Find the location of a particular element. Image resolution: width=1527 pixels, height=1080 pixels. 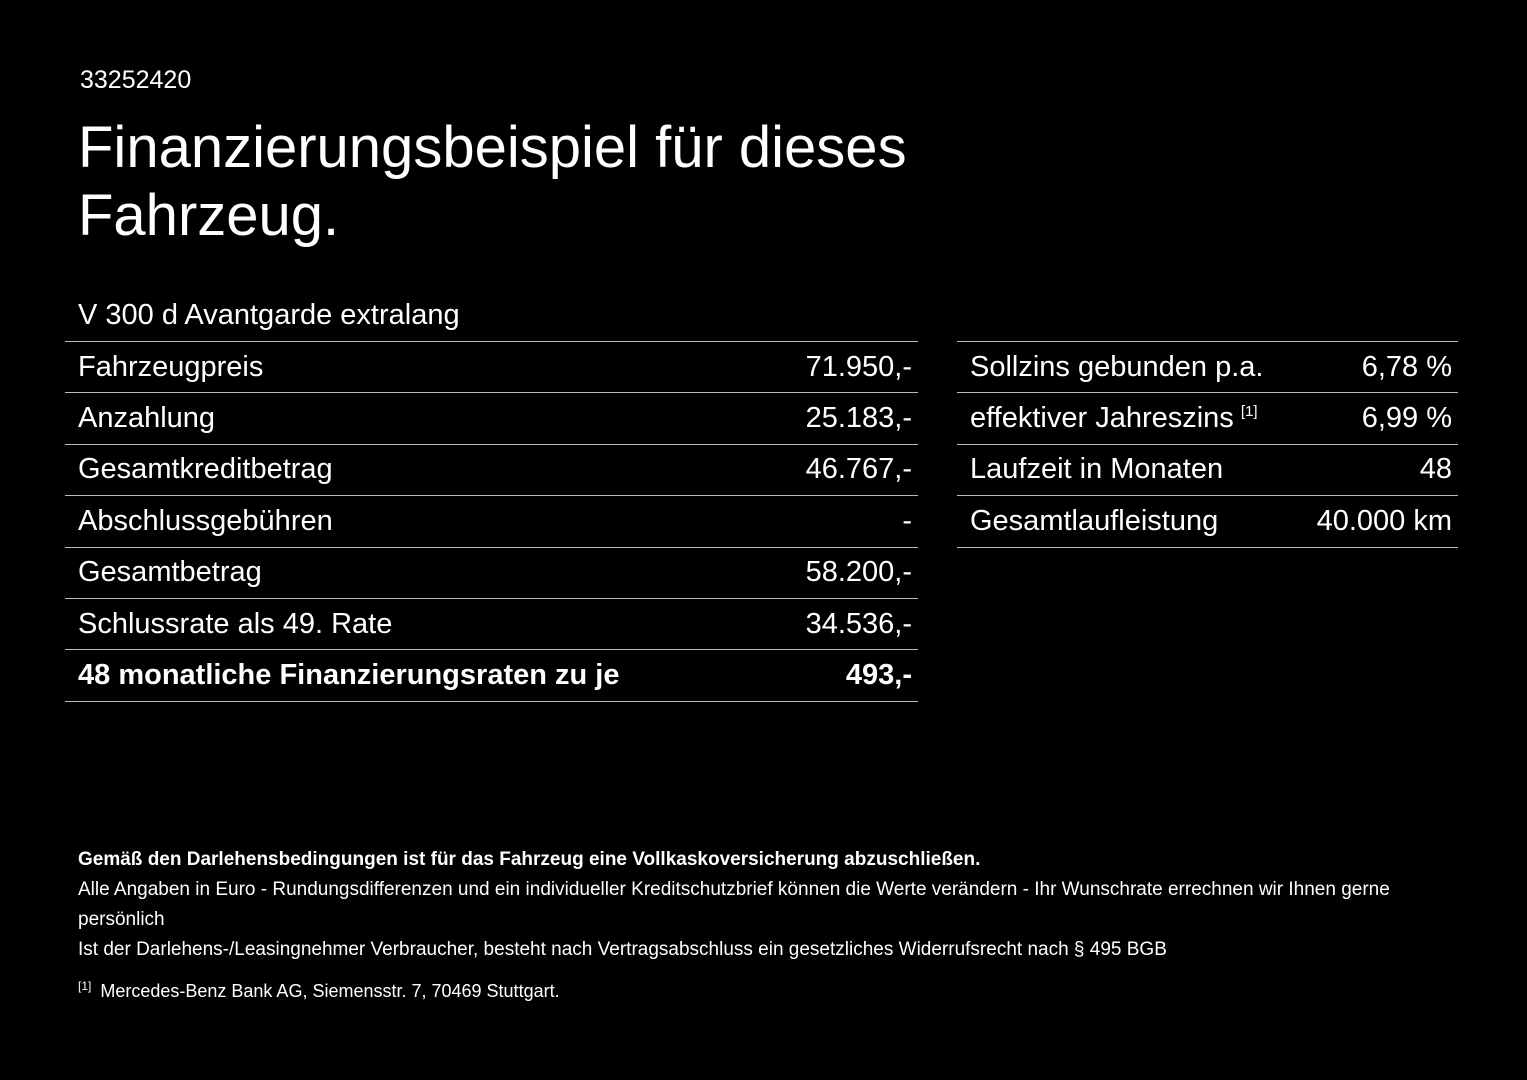

row-value: 34.536,- is located at coordinates (858, 623).